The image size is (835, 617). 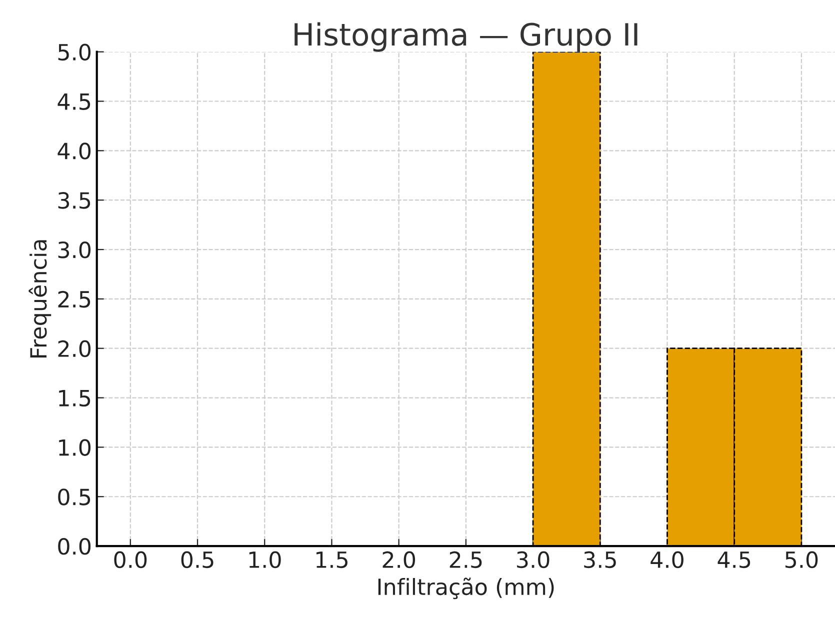 I want to click on x-tick-label: 5.0, so click(x=801, y=559).